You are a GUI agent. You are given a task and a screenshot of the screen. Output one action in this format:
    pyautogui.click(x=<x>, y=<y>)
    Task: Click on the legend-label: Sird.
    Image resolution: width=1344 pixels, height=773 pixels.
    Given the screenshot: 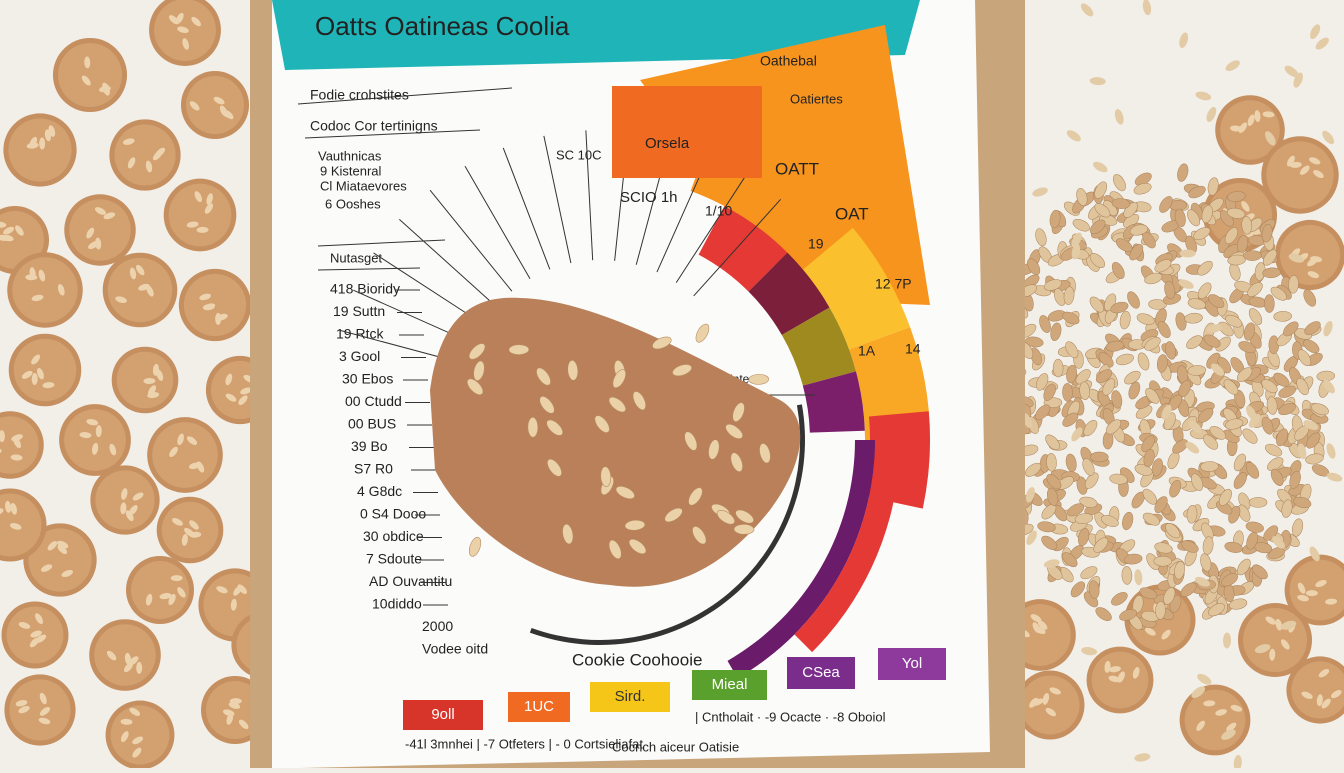 What is the action you would take?
    pyautogui.click(x=630, y=696)
    